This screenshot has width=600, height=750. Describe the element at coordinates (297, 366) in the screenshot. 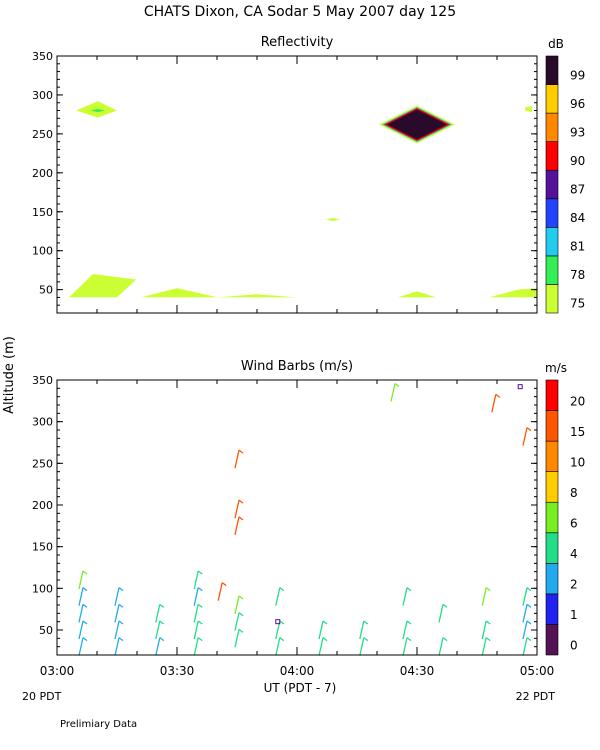

I see `panel-title: Wind Barbs (m/s)` at that location.